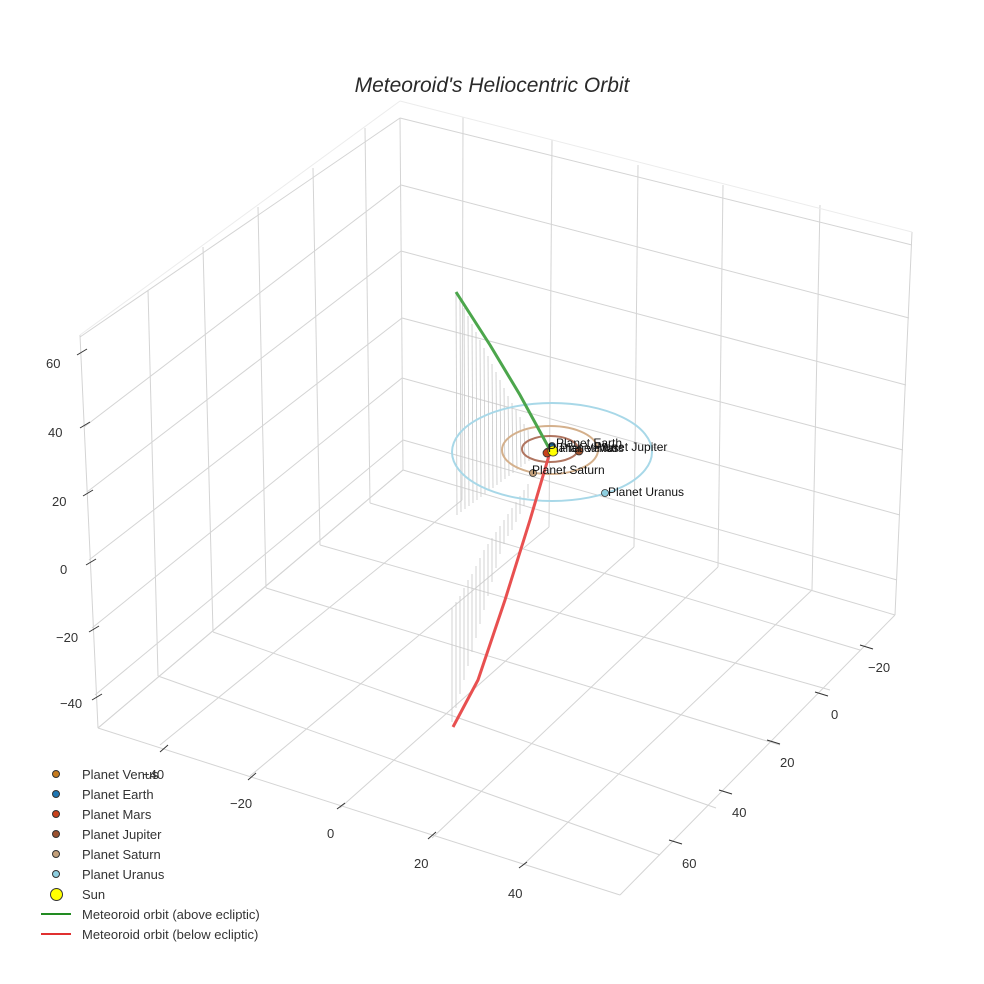  I want to click on venus-dot-icon, so click(56, 774).